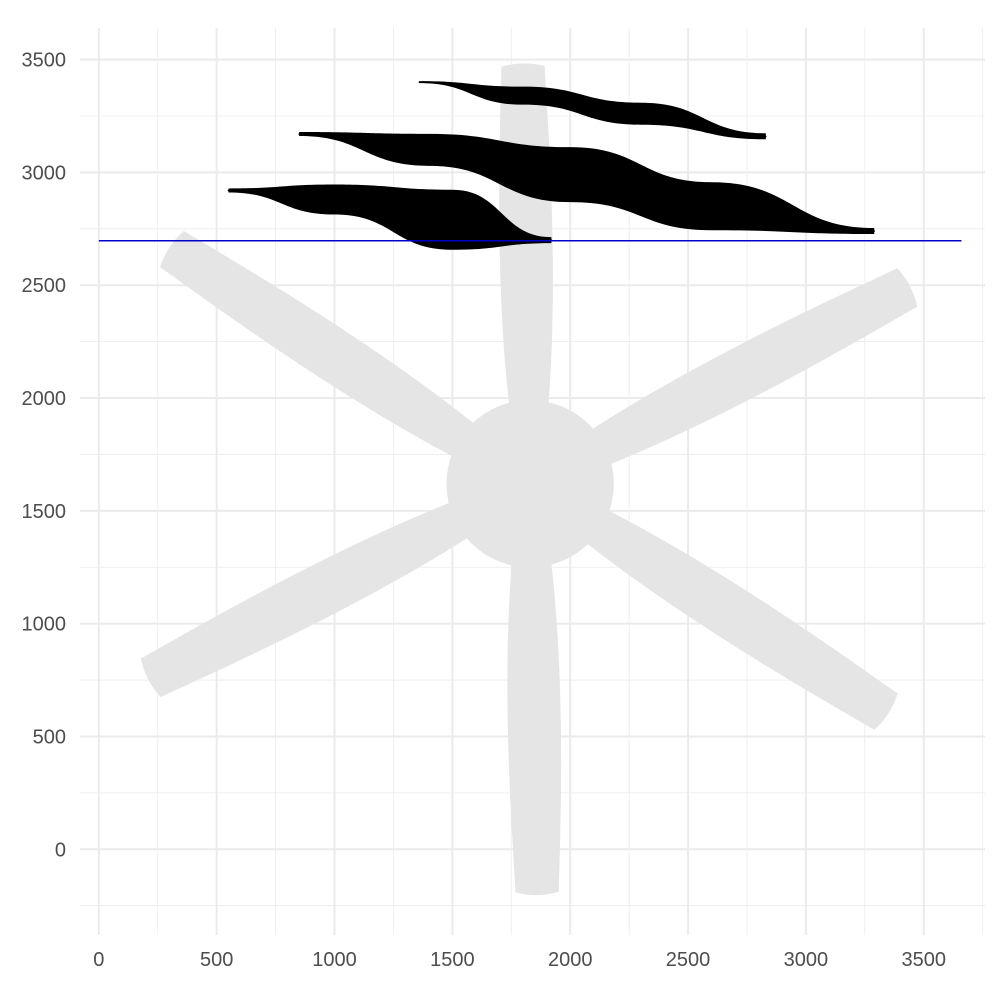  What do you see at coordinates (570, 960) in the screenshot?
I see `x-tick-label: 2000` at bounding box center [570, 960].